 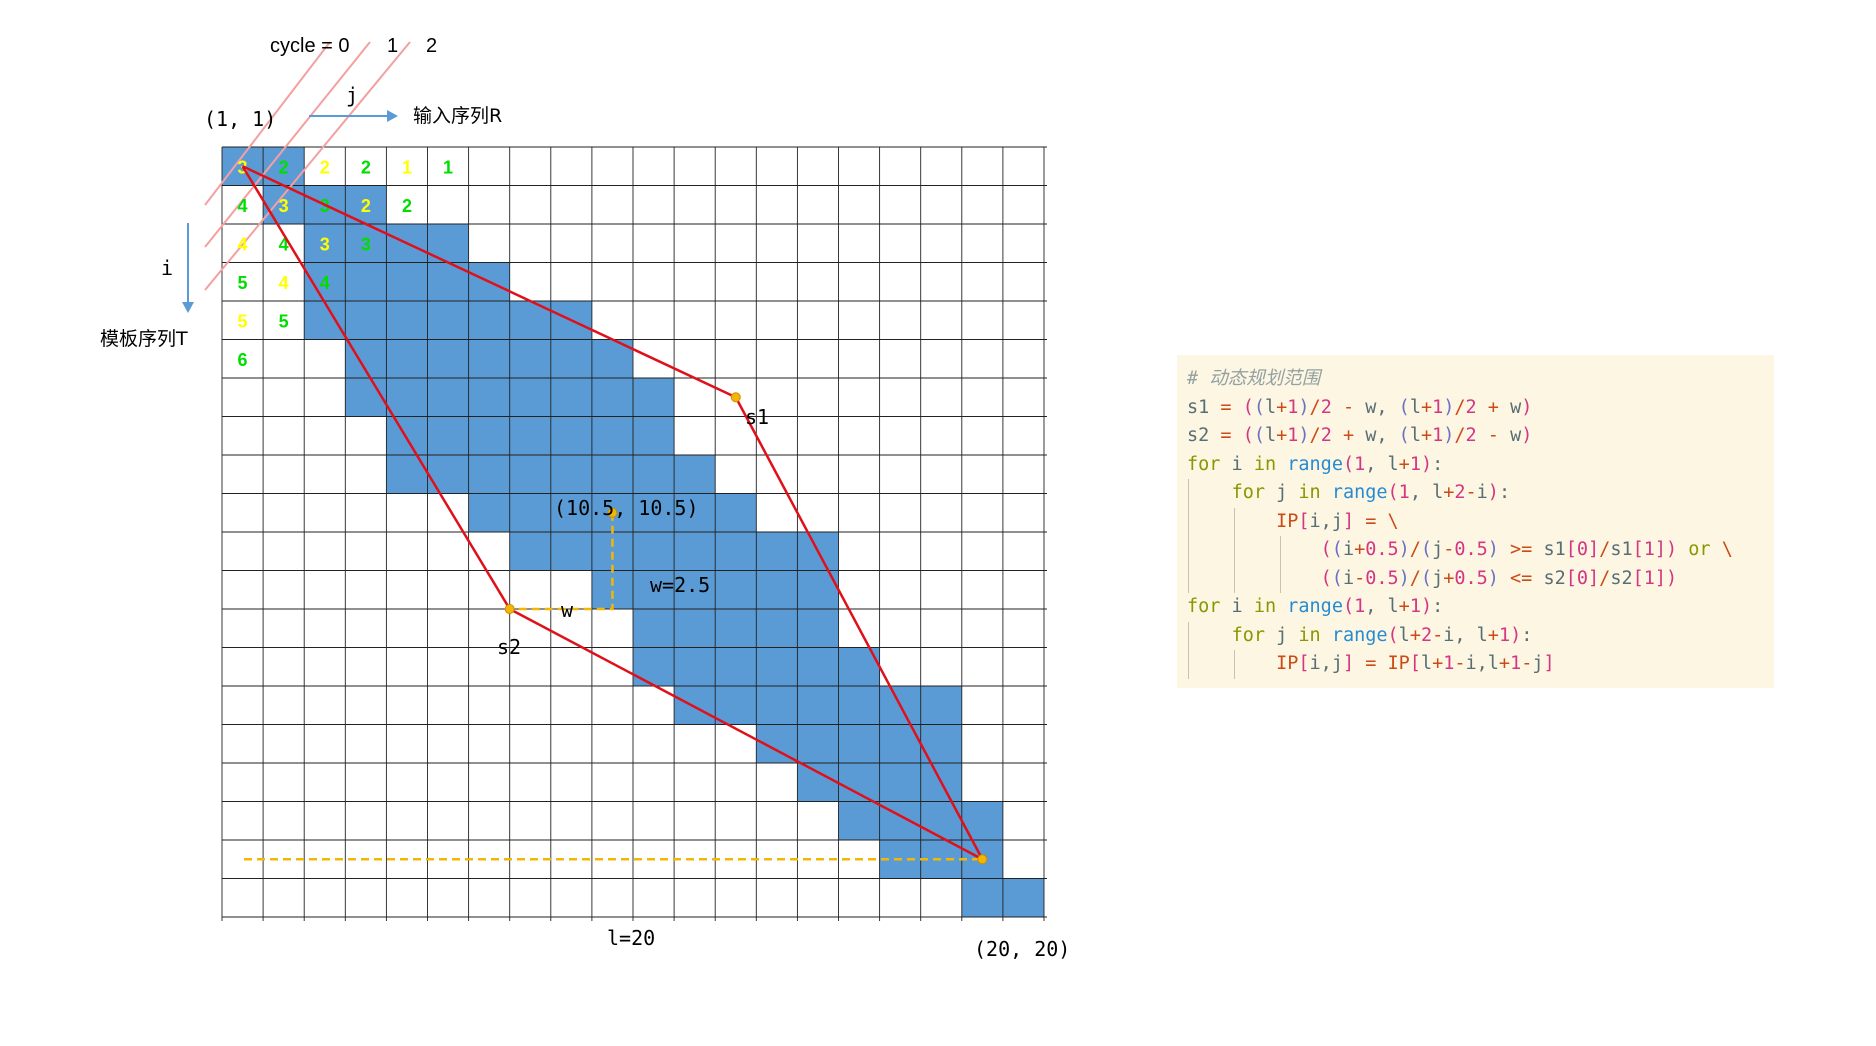 What do you see at coordinates (1480, 521) in the screenshot?
I see `code-line-ip-assign: IP[i,j] = \` at bounding box center [1480, 521].